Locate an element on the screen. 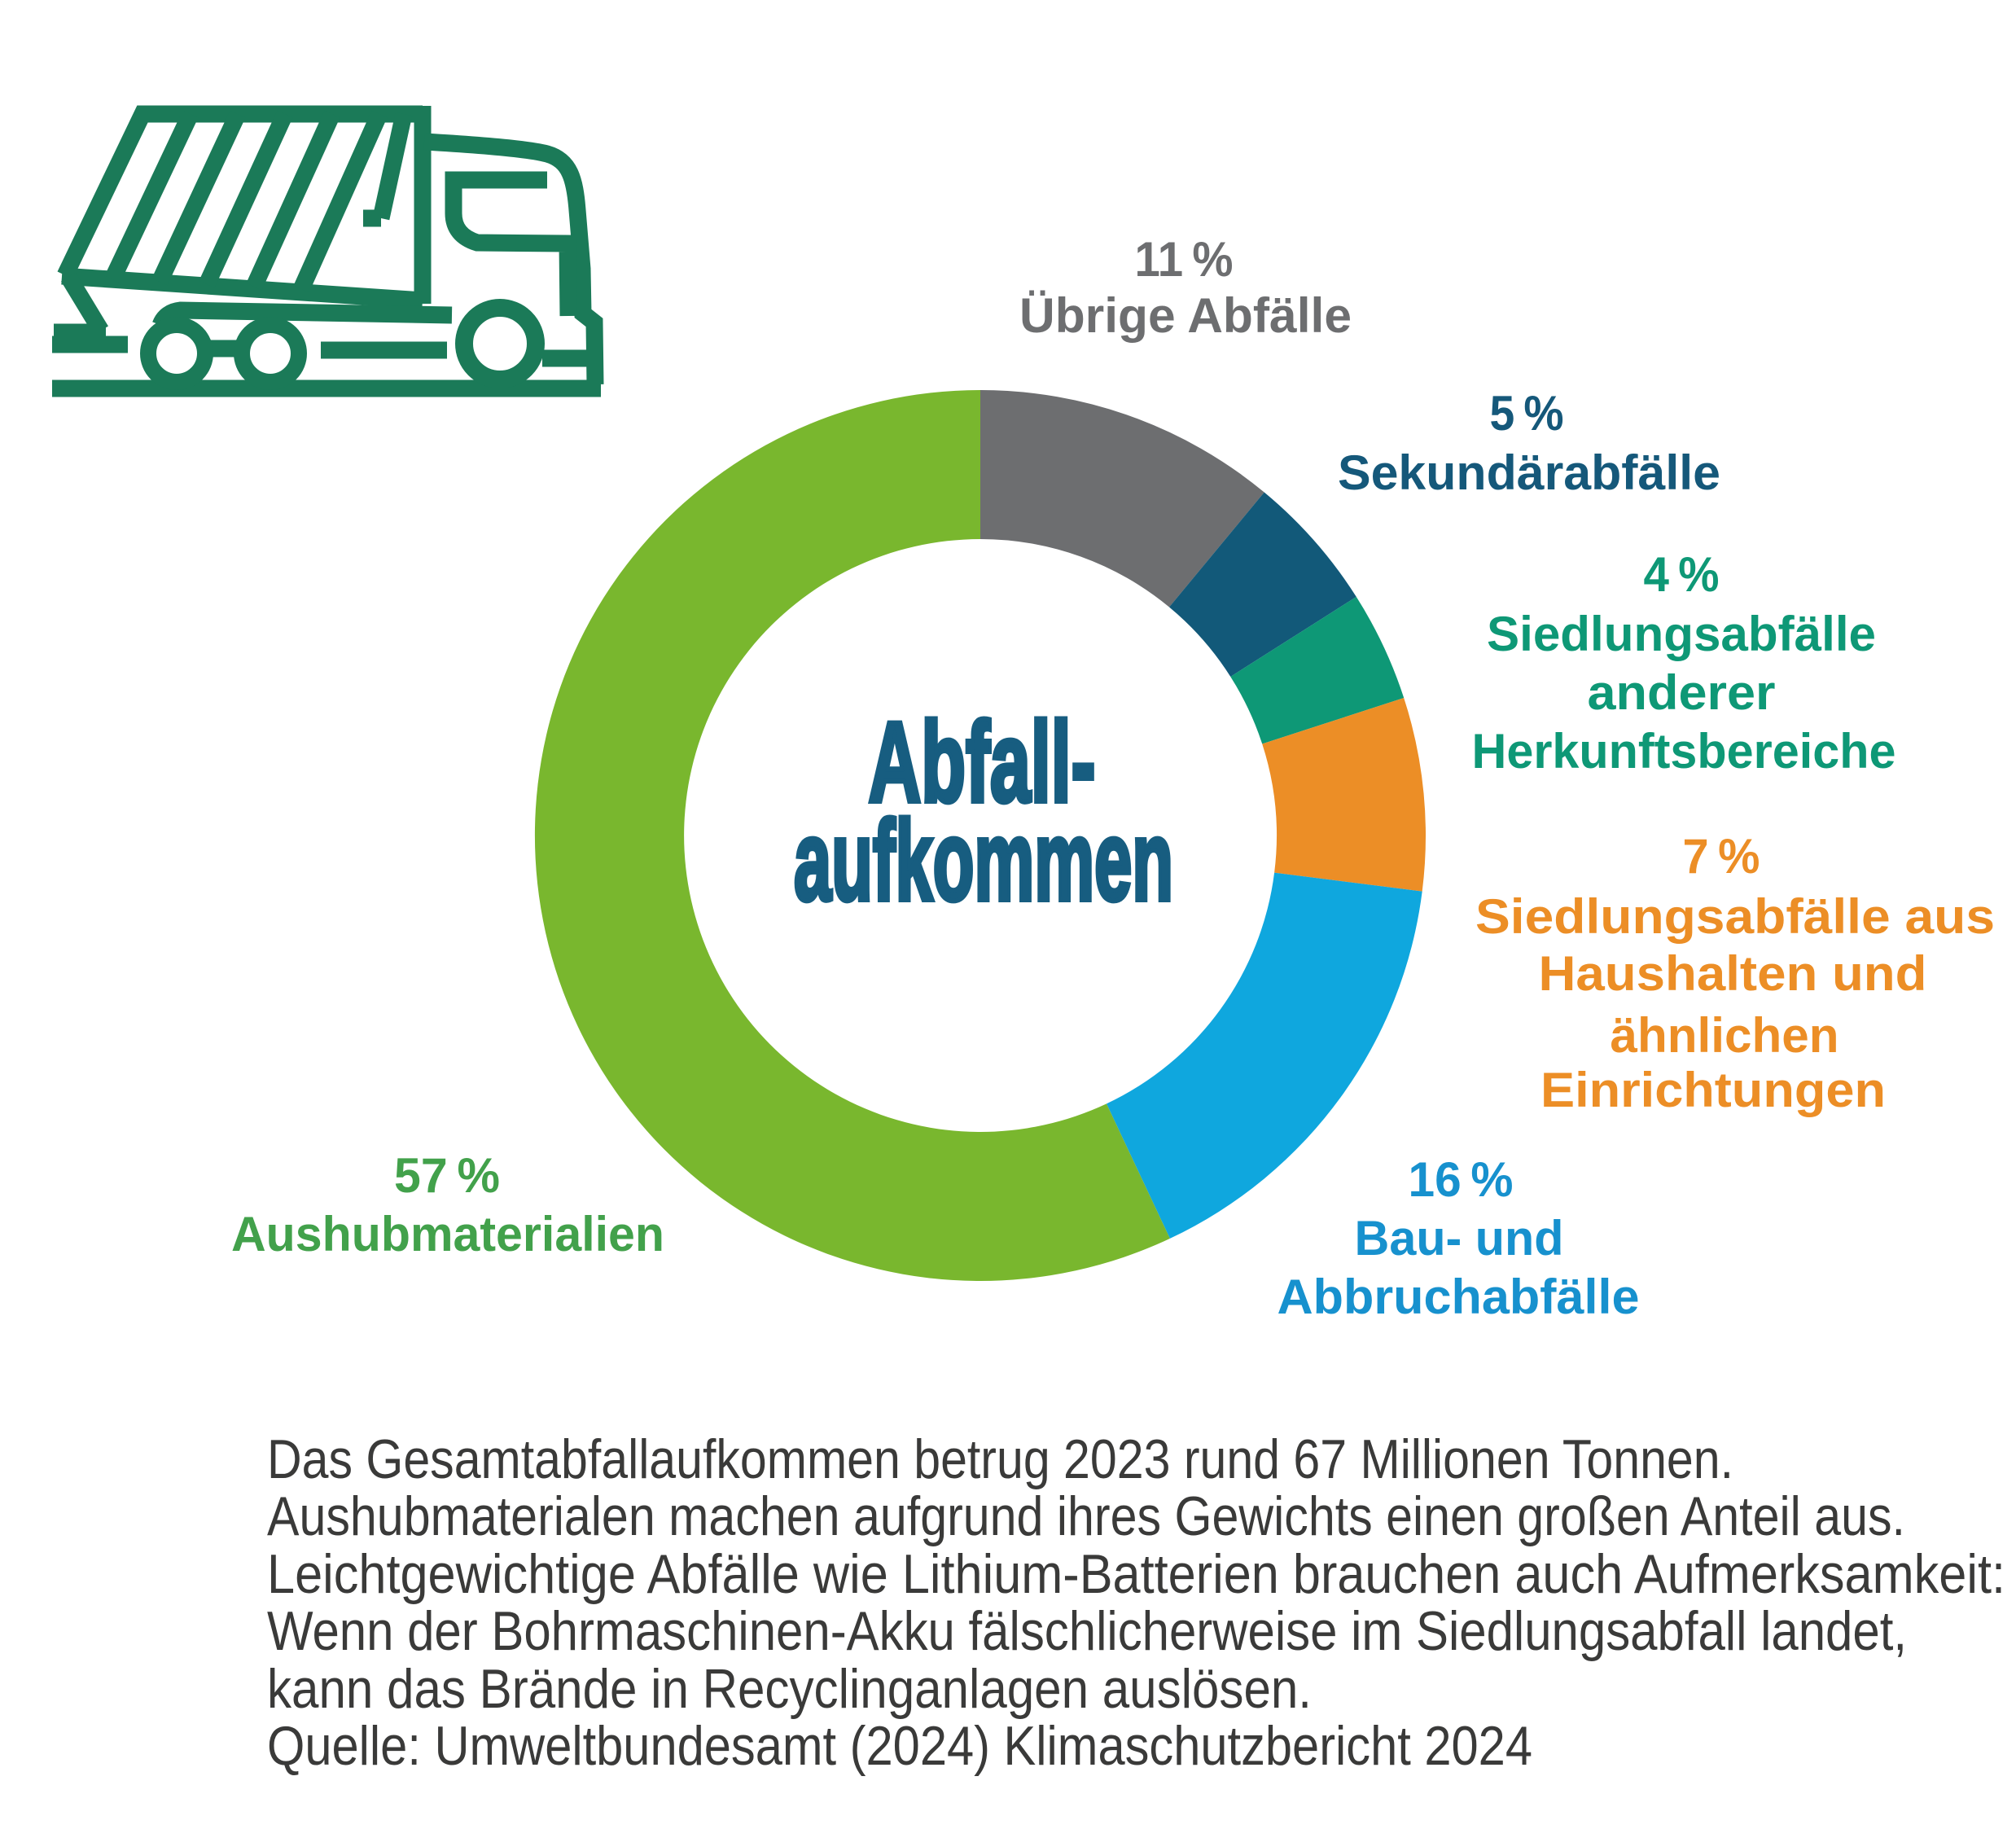 The width and height of the screenshot is (2016, 1829). svg-text: Abfall- is located at coordinates (982, 762).